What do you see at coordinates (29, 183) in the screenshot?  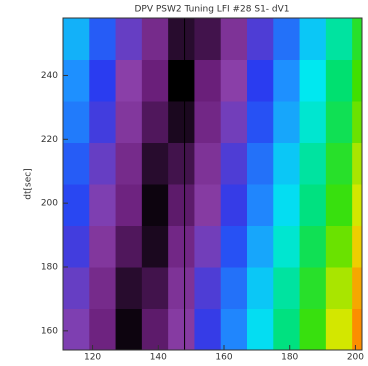 I see `y-axis-label: dt[sec]` at bounding box center [29, 183].